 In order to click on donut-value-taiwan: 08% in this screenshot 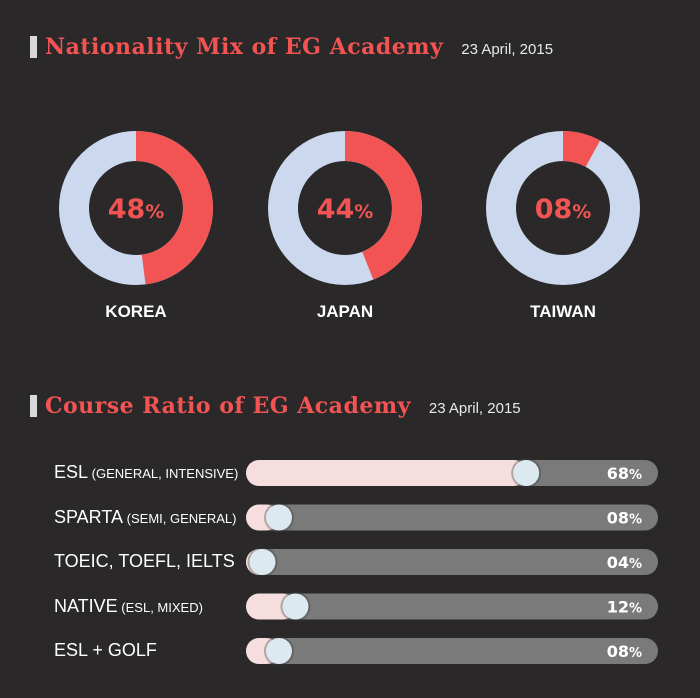, I will do `click(563, 209)`.